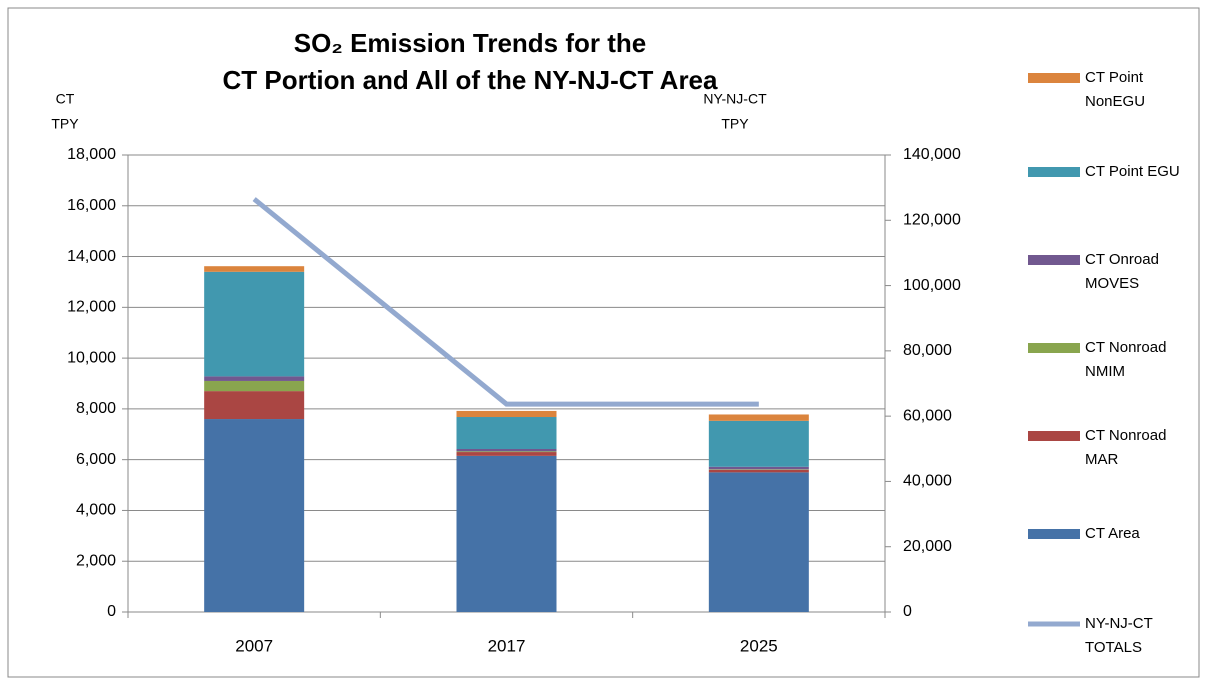 The width and height of the screenshot is (1206, 684). What do you see at coordinates (507, 645) in the screenshot?
I see `x-tick-label: 2017` at bounding box center [507, 645].